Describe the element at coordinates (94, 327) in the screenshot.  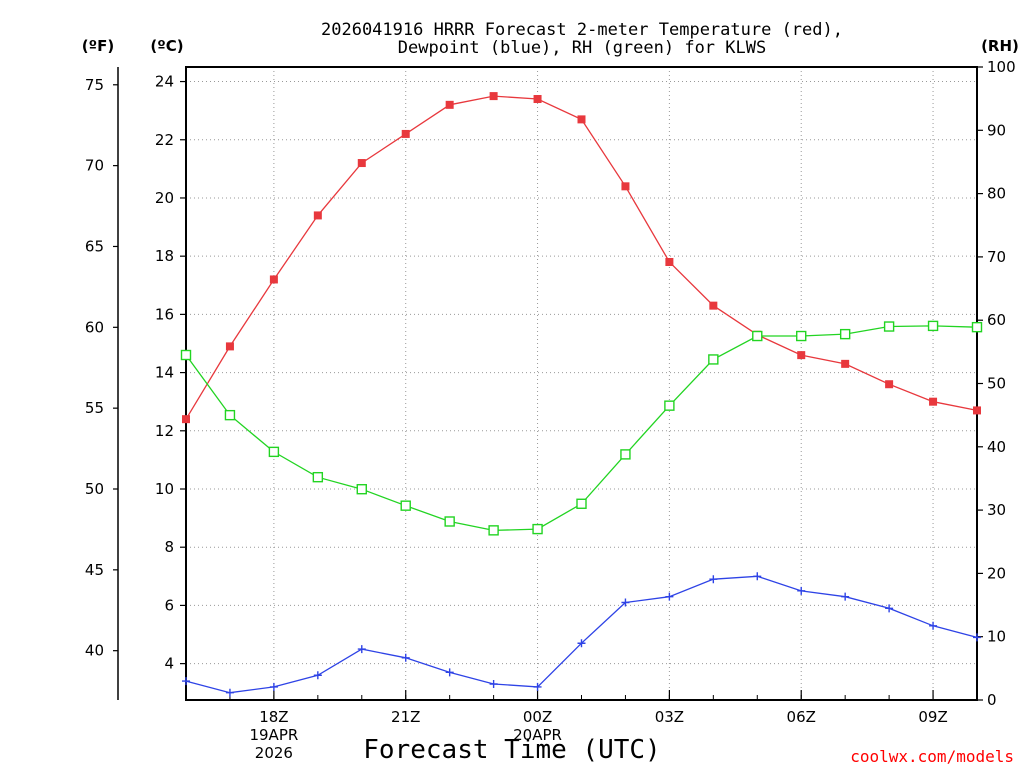
I see `f-tick-label: 60` at that location.